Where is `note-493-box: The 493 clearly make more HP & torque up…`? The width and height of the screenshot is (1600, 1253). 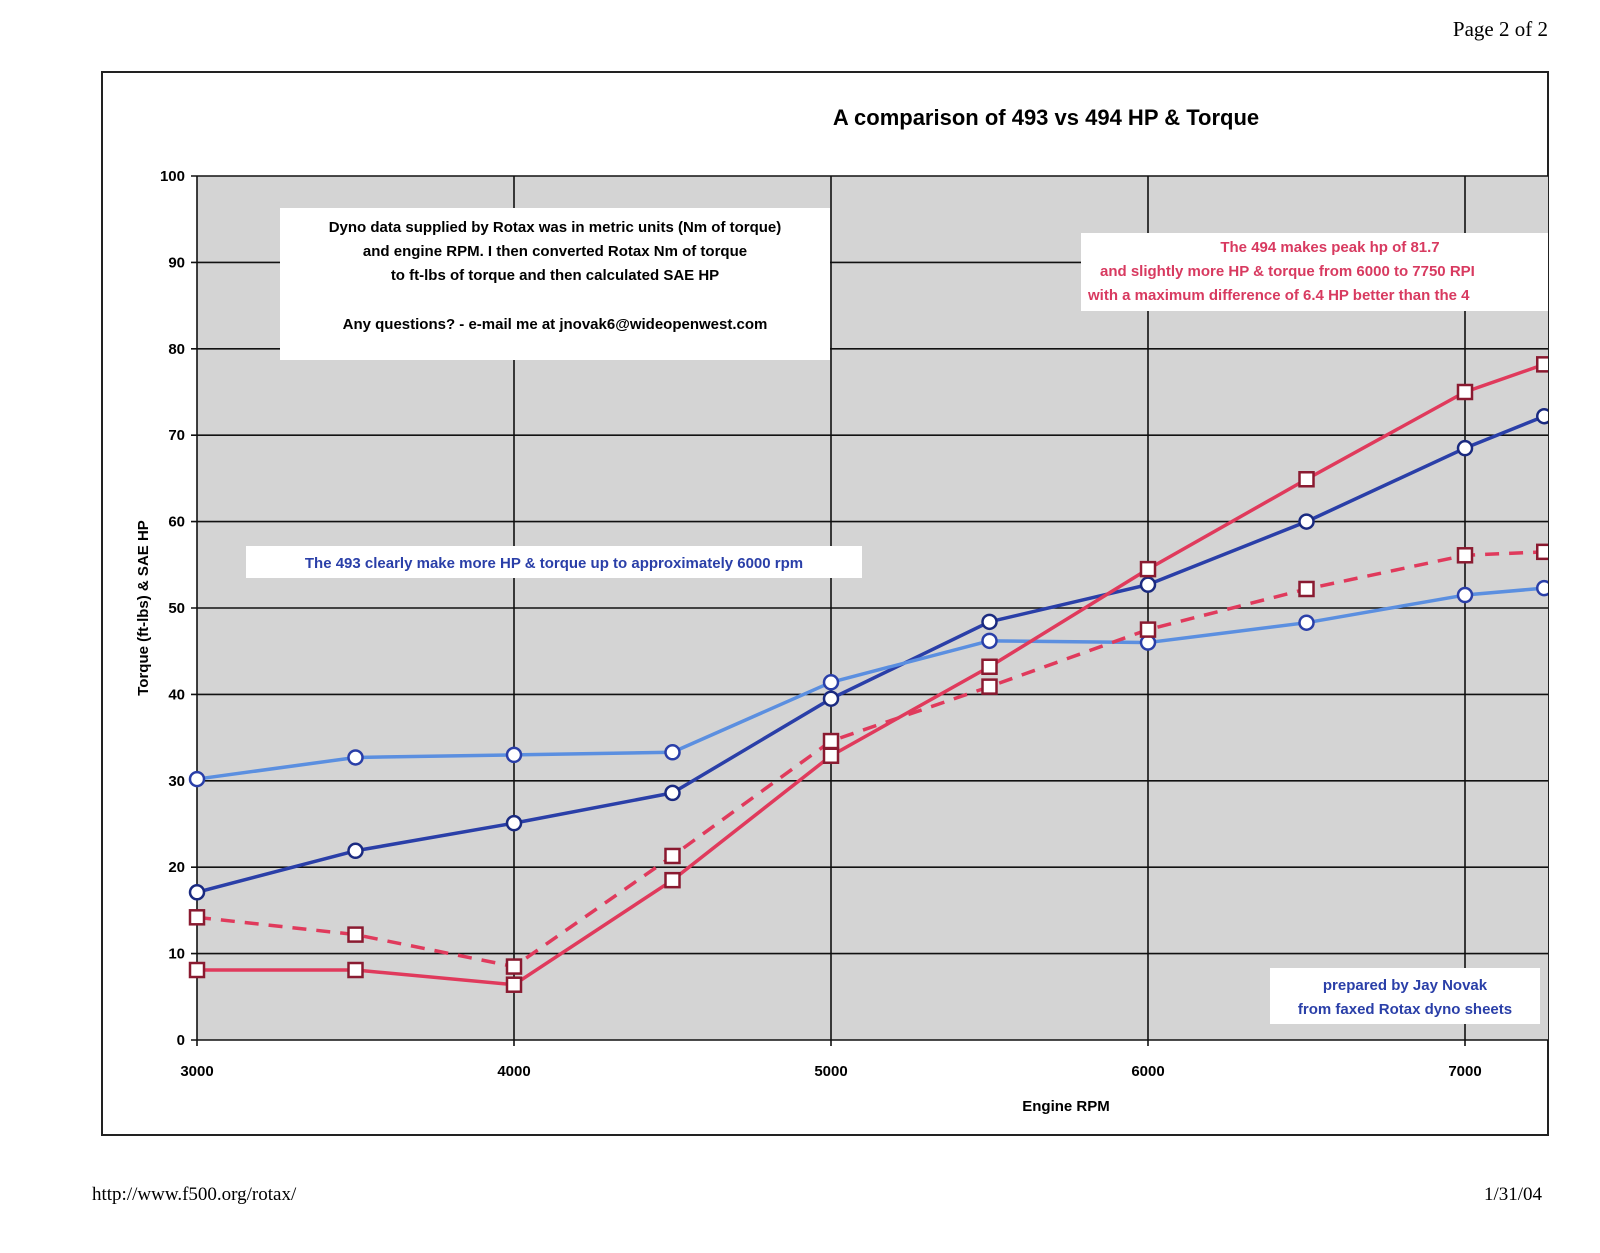 note-493-box: The 493 clearly make more HP & torque up… is located at coordinates (554, 562).